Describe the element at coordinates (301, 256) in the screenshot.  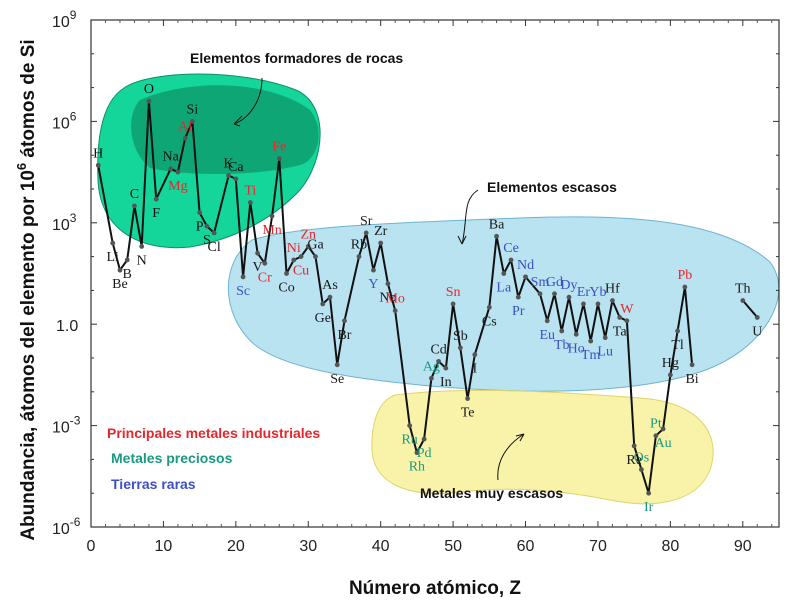
I see `point-Cu` at that location.